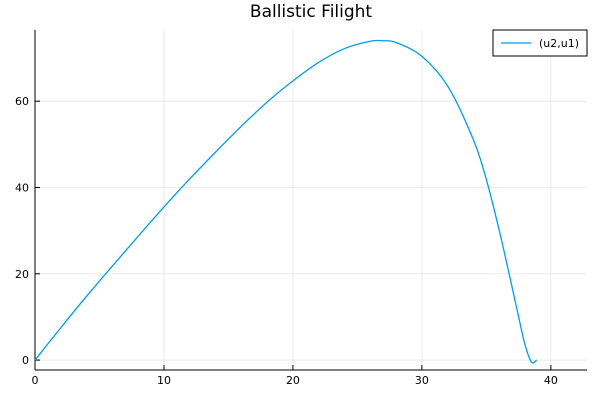 This screenshot has height=401, width=599. Describe the element at coordinates (22, 187) in the screenshot. I see `y-tick-label: 40` at that location.